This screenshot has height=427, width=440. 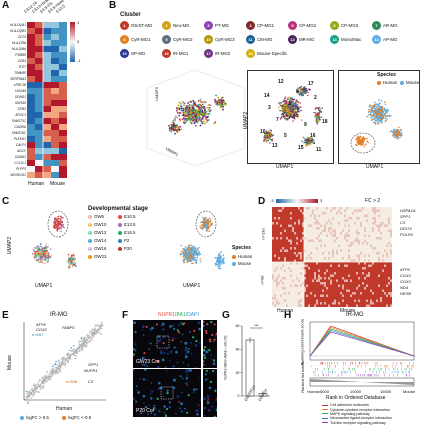 I want to click on cluster-number: 14, so click(x=267, y=96).